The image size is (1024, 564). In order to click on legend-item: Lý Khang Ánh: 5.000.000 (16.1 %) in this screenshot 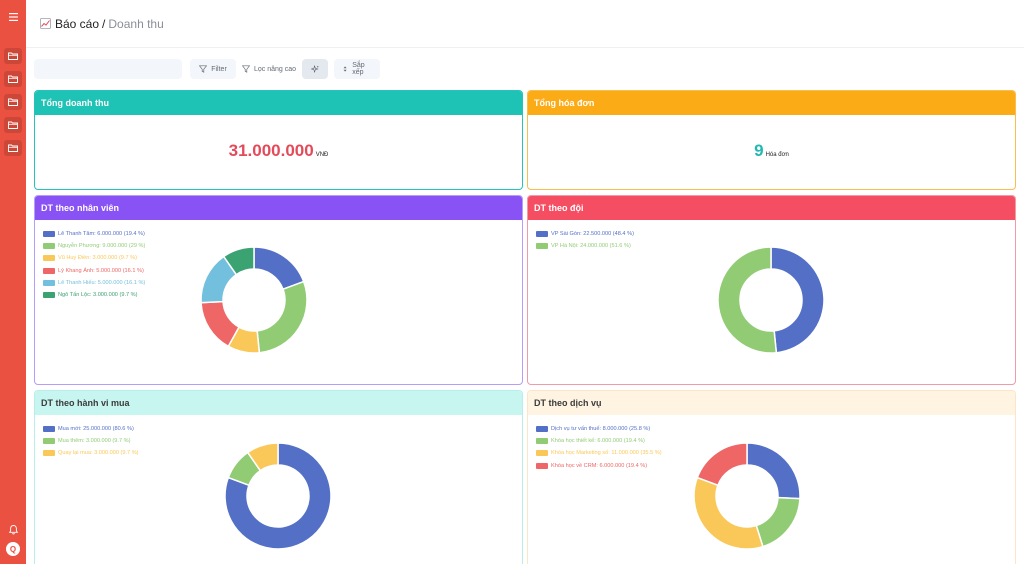, I will do `click(94, 271)`.